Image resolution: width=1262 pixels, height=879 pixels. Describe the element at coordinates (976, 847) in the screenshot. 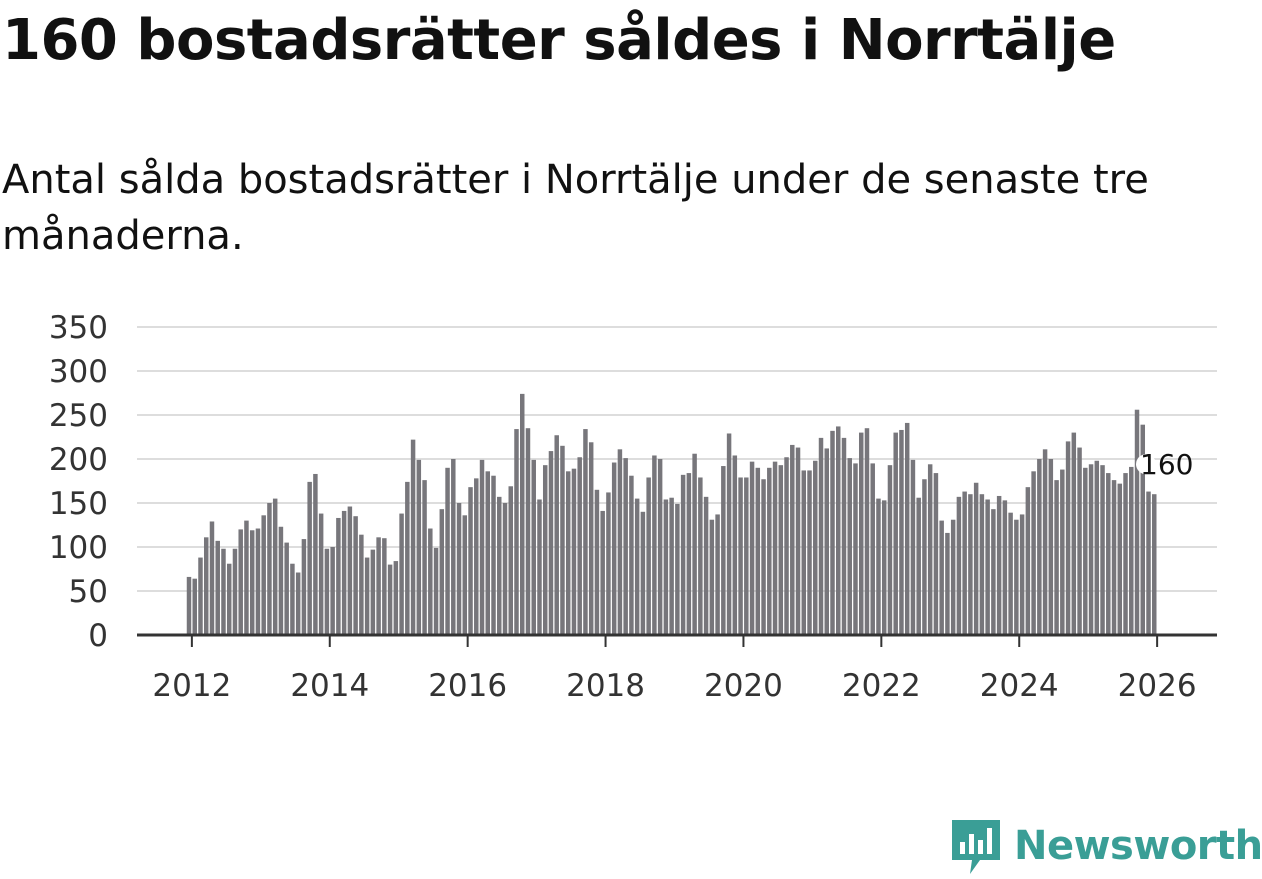

I see `newsworthy-logo-icon` at that location.